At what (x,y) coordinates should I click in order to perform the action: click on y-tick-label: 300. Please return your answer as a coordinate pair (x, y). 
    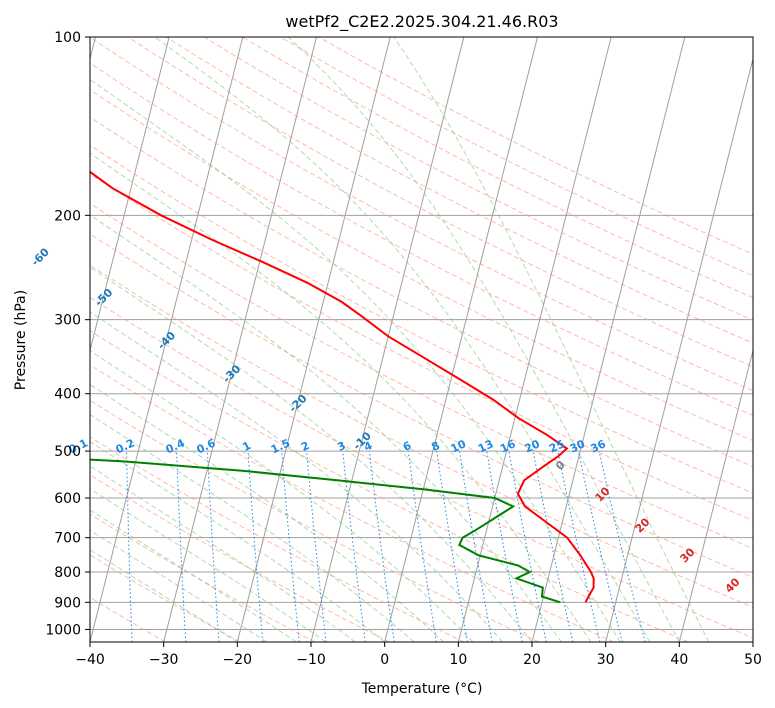
    Looking at the image, I should click on (67, 321).